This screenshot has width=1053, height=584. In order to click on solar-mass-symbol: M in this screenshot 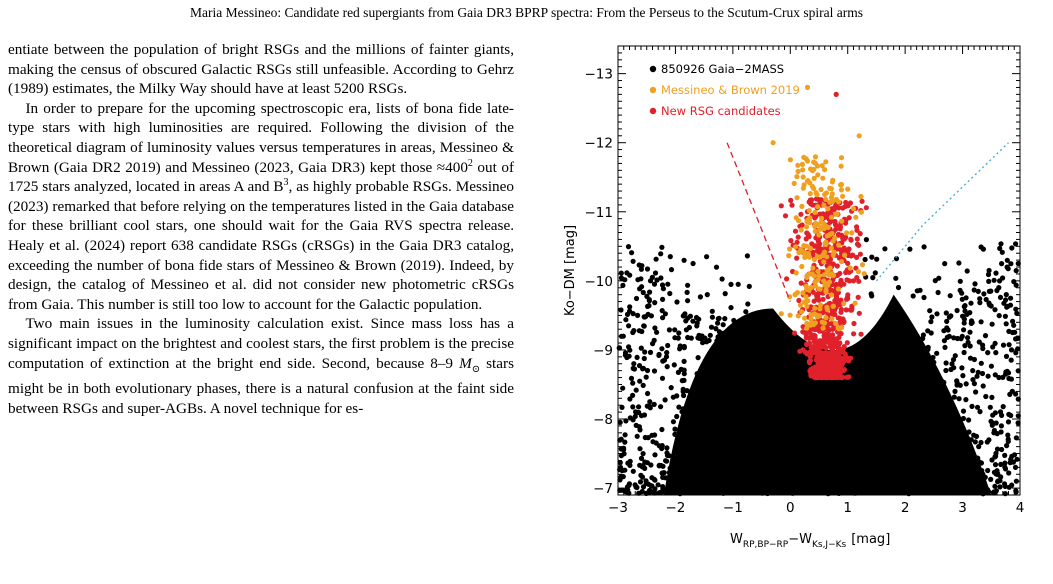, I will do `click(465, 363)`.